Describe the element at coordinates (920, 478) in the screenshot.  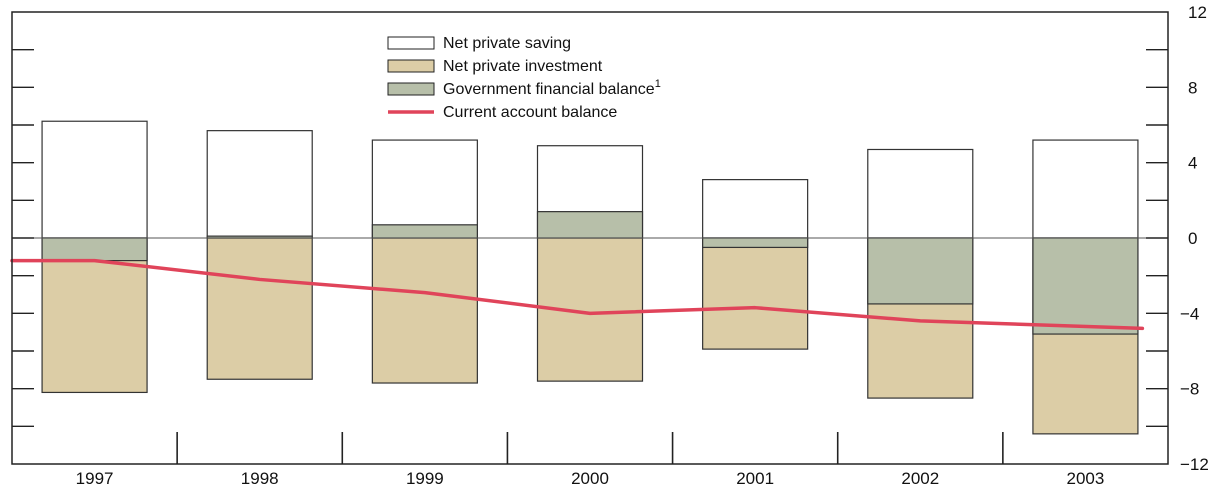
I see `x-tick-label: 2002` at that location.